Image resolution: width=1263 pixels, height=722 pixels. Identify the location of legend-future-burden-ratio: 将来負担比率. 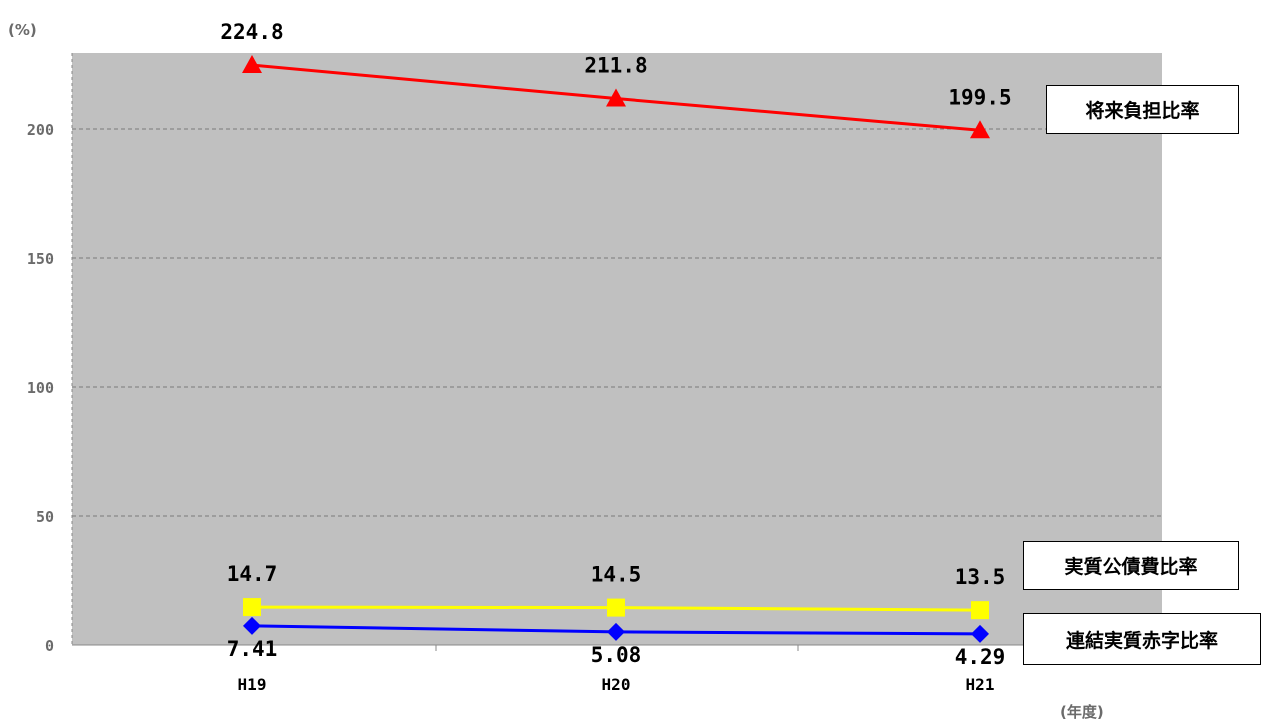
(1142, 109).